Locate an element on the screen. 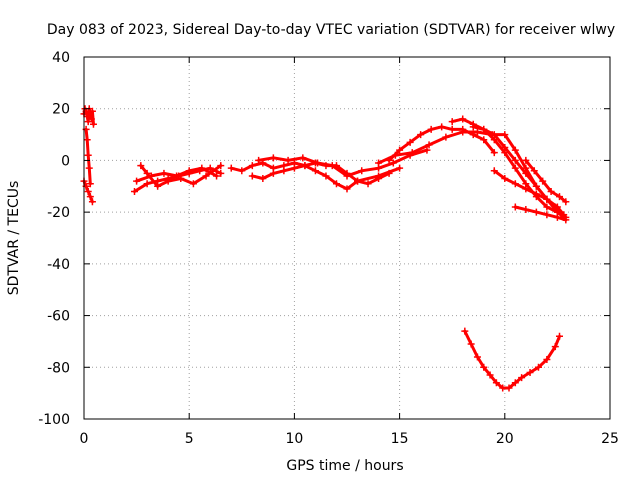  x-tick-label: 5 is located at coordinates (189, 439).